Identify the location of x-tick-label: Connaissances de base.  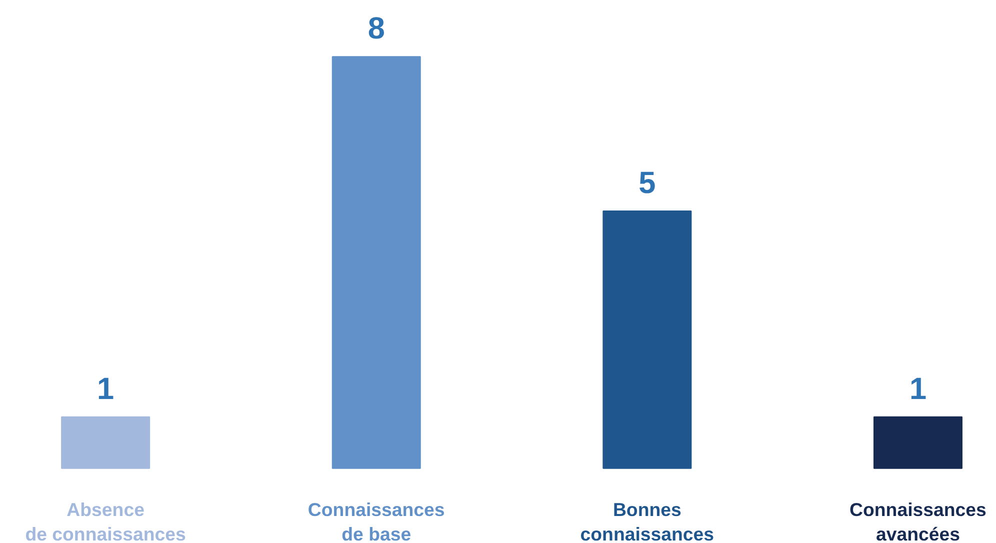
(376, 521).